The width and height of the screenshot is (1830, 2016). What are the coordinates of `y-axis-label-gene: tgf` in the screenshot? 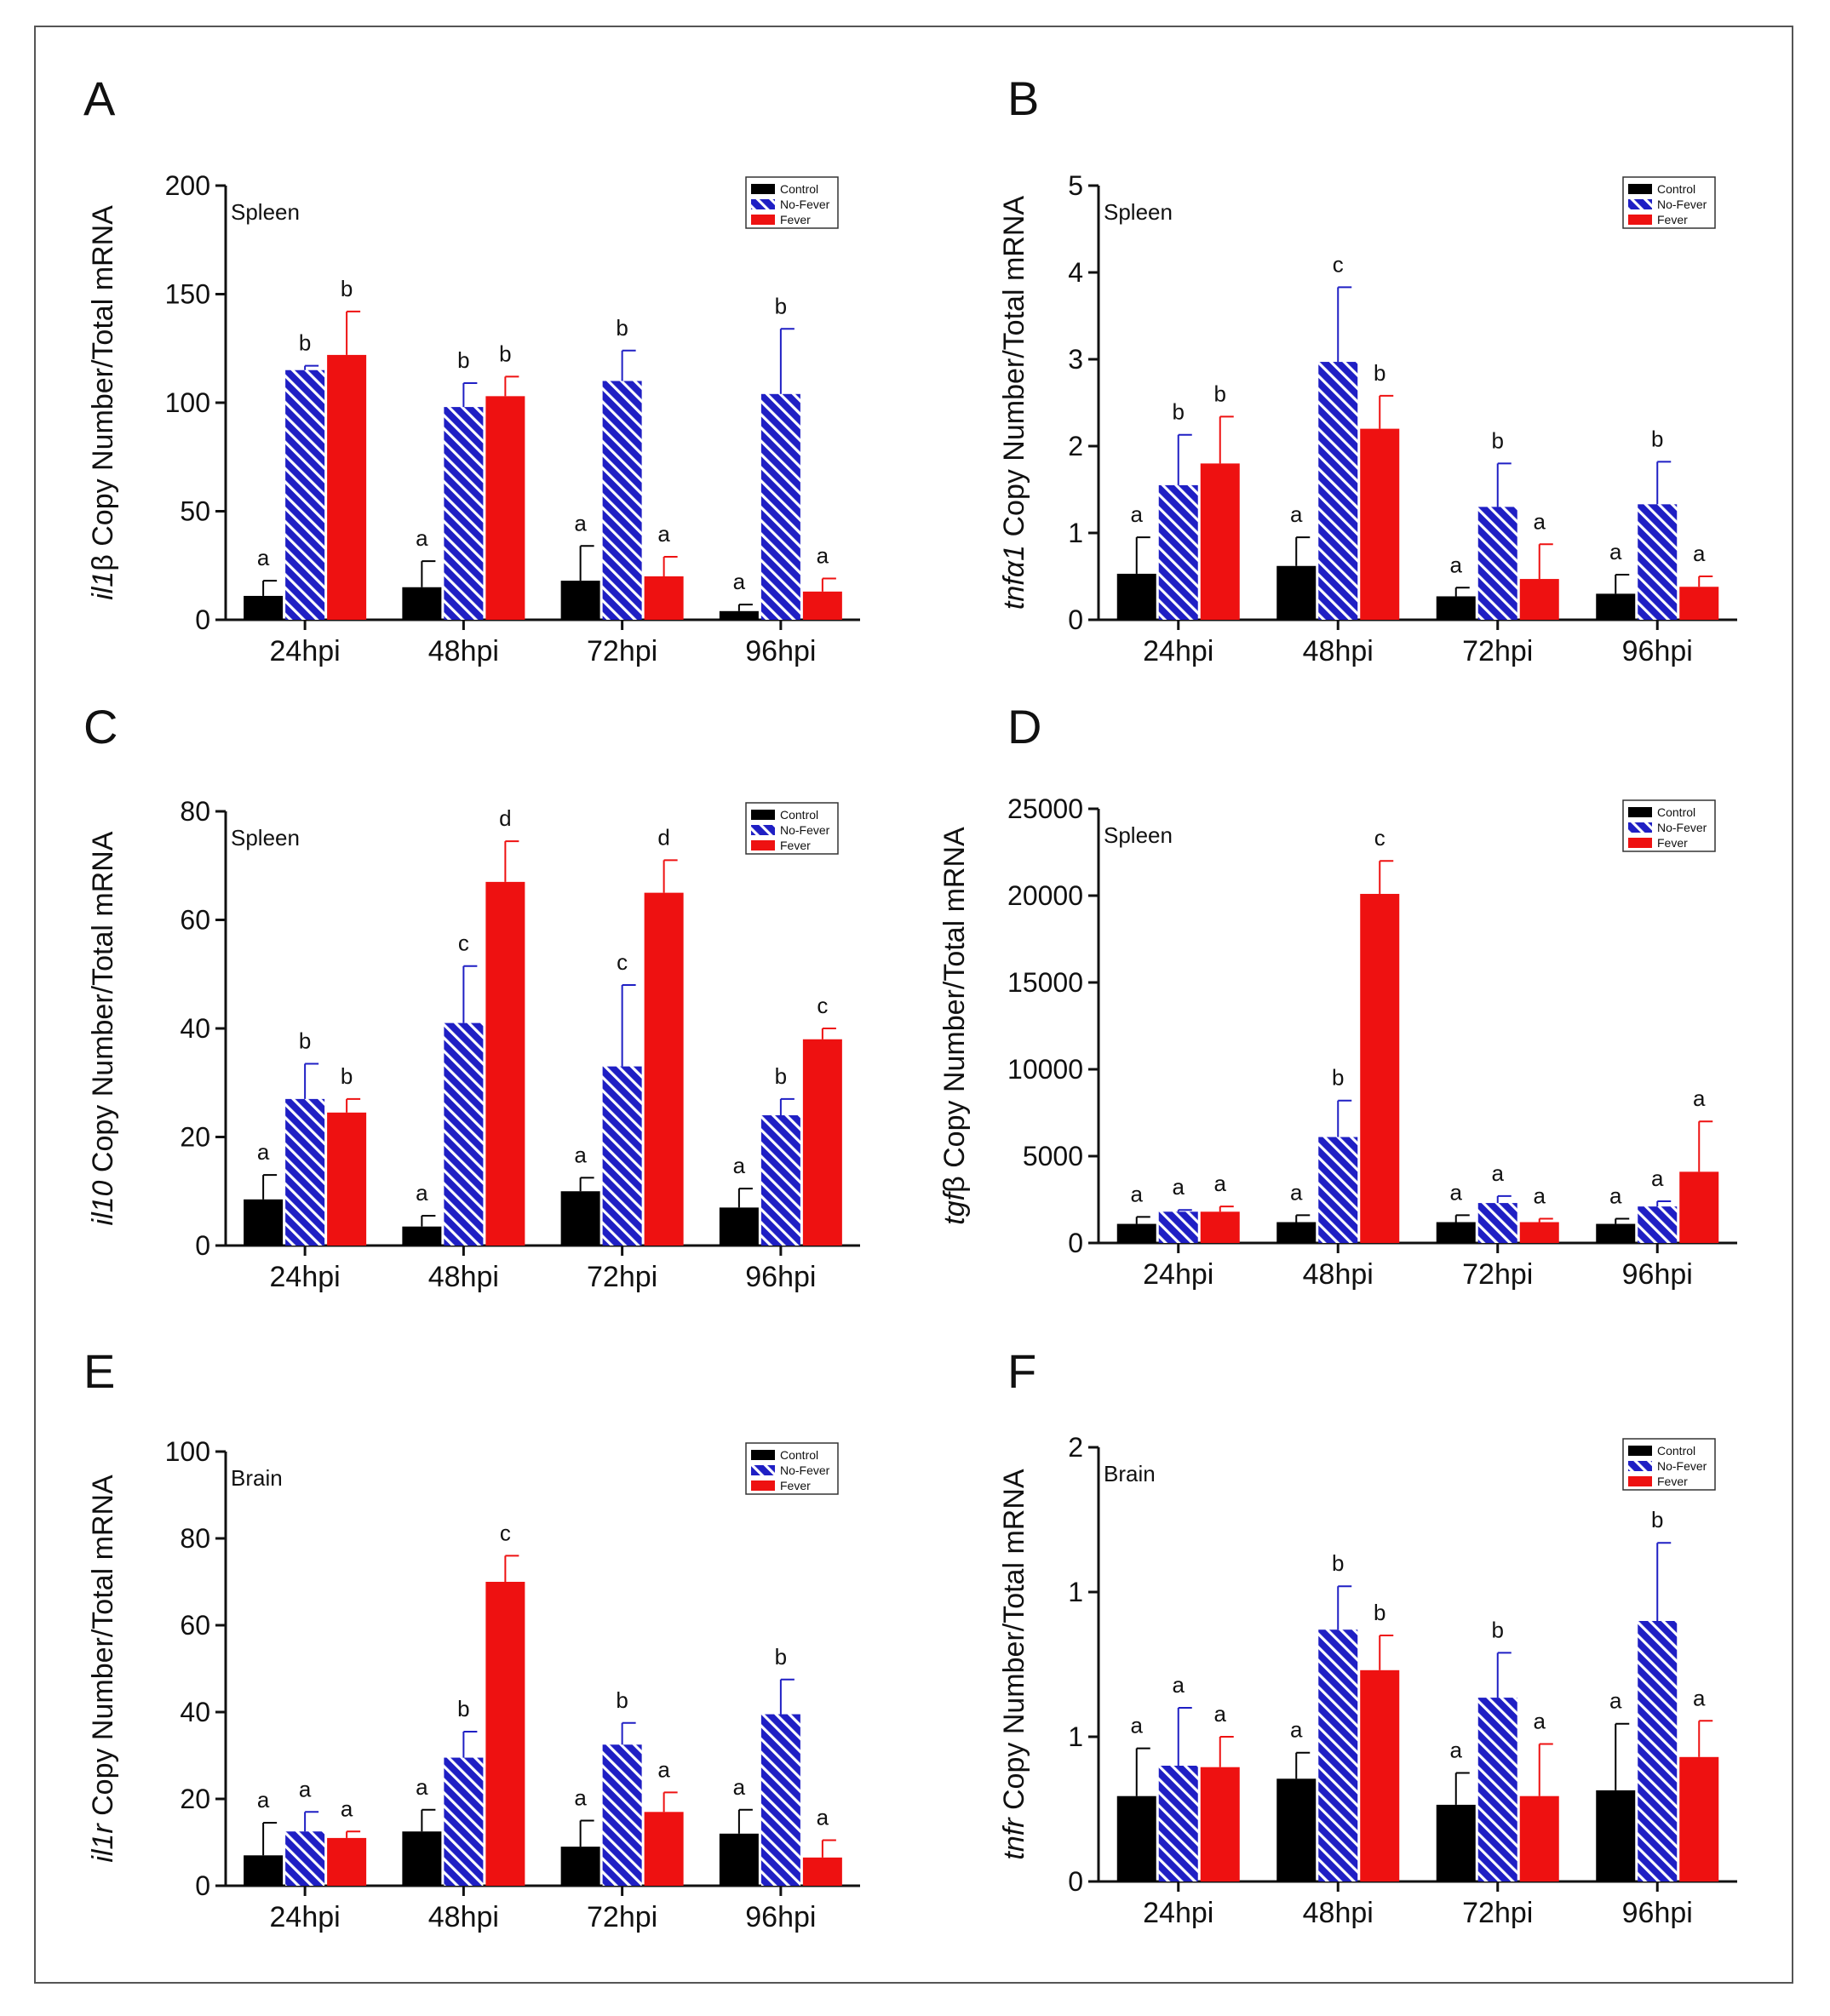 It's located at (954, 1206).